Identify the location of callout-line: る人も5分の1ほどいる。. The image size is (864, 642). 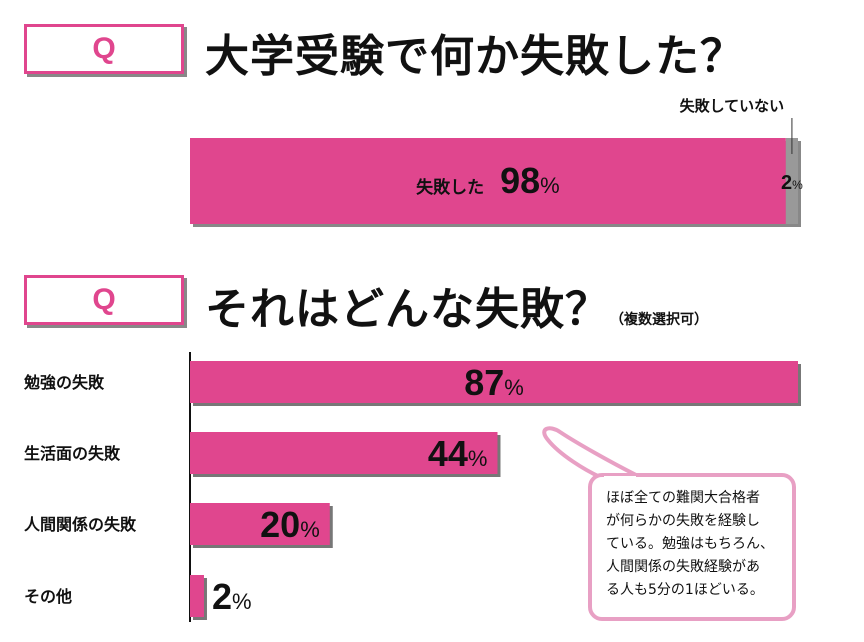
(685, 590).